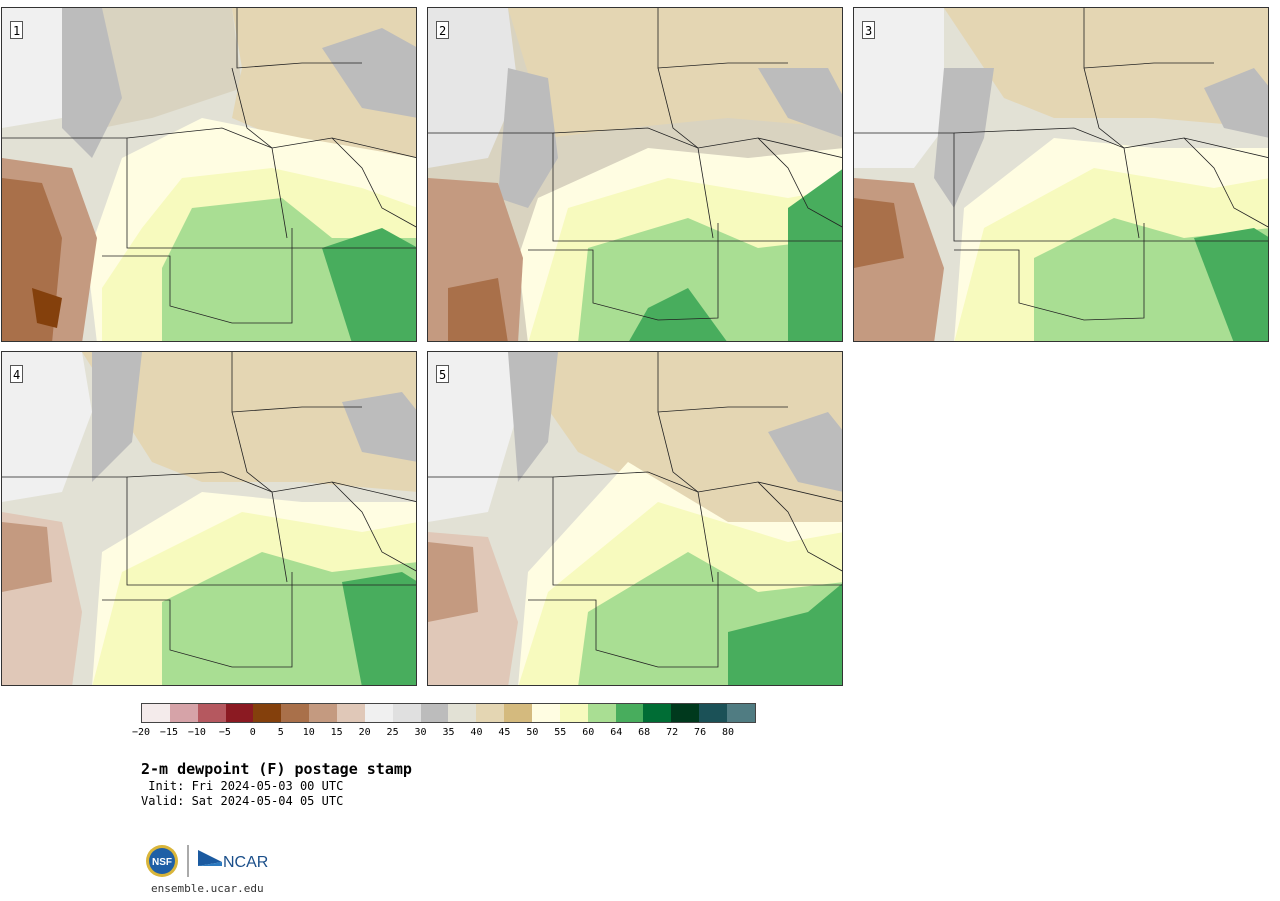  What do you see at coordinates (532, 732) in the screenshot?
I see `colorbar-tick-label: 50` at bounding box center [532, 732].